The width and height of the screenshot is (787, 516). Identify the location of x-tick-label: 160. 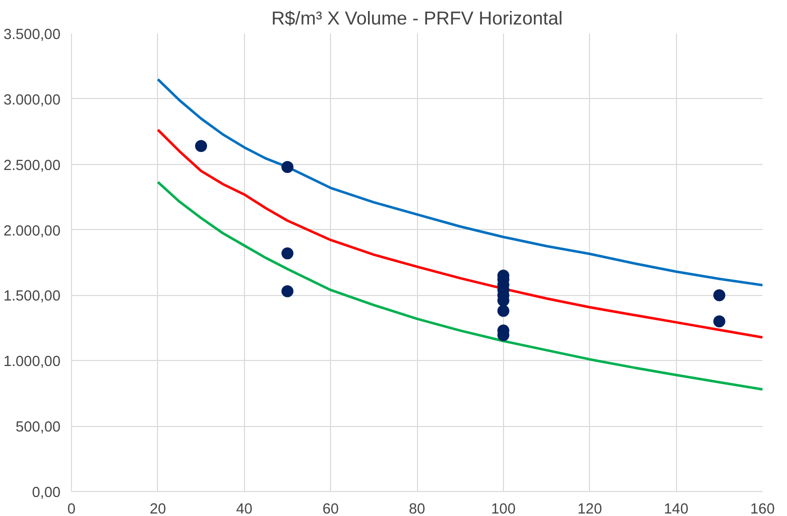
(762, 509).